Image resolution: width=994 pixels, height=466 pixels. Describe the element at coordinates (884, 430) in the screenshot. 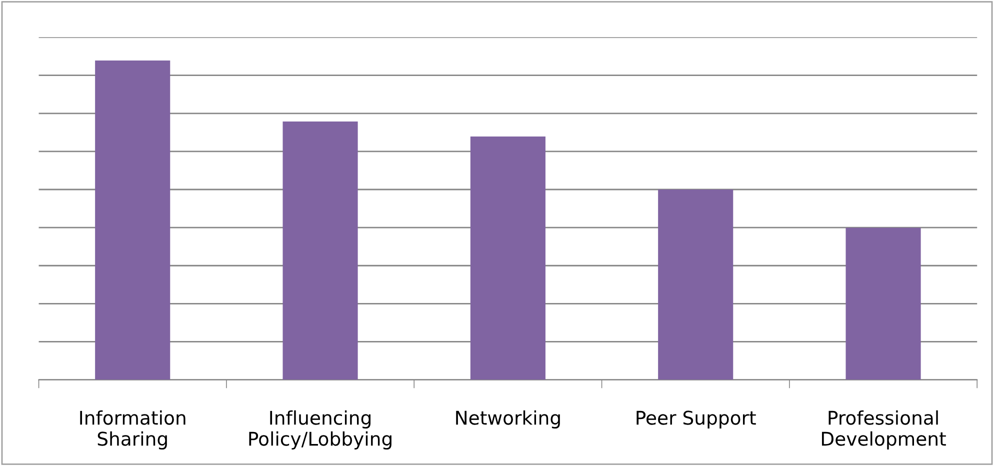

I see `x-tick-label: Professional Development` at that location.